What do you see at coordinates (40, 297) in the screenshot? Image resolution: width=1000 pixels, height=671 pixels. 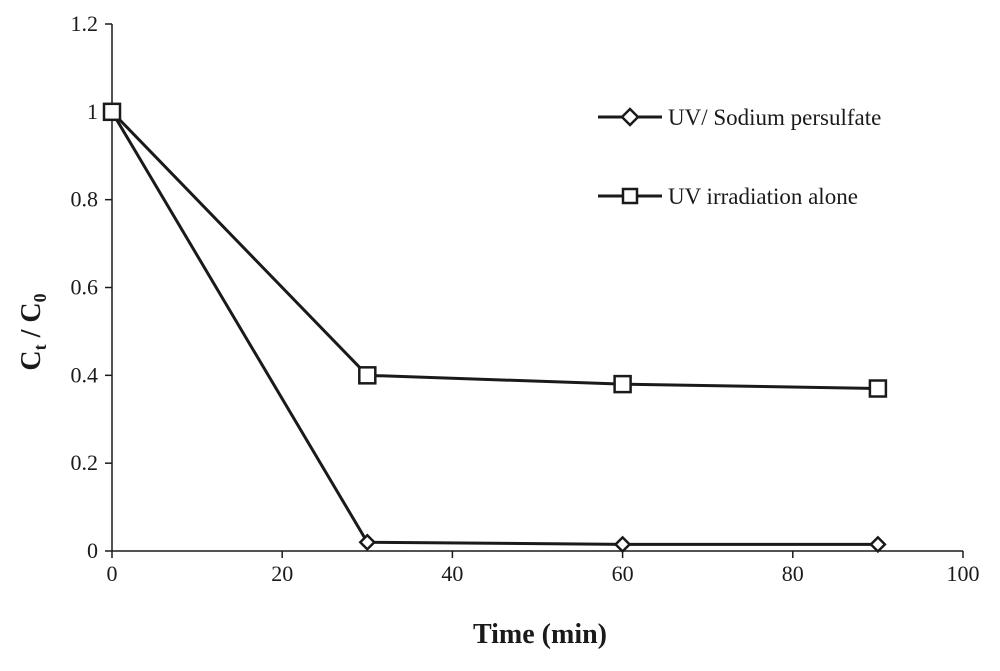 I see `y-axis-title-sub-0: 0` at bounding box center [40, 297].